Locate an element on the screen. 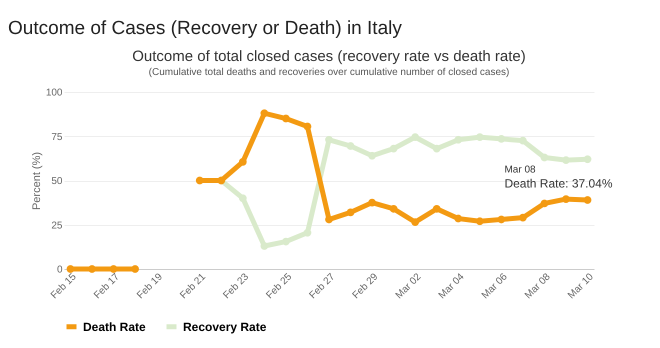 Image resolution: width=660 pixels, height=348 pixels. y-tick-label: 50 is located at coordinates (57, 181).